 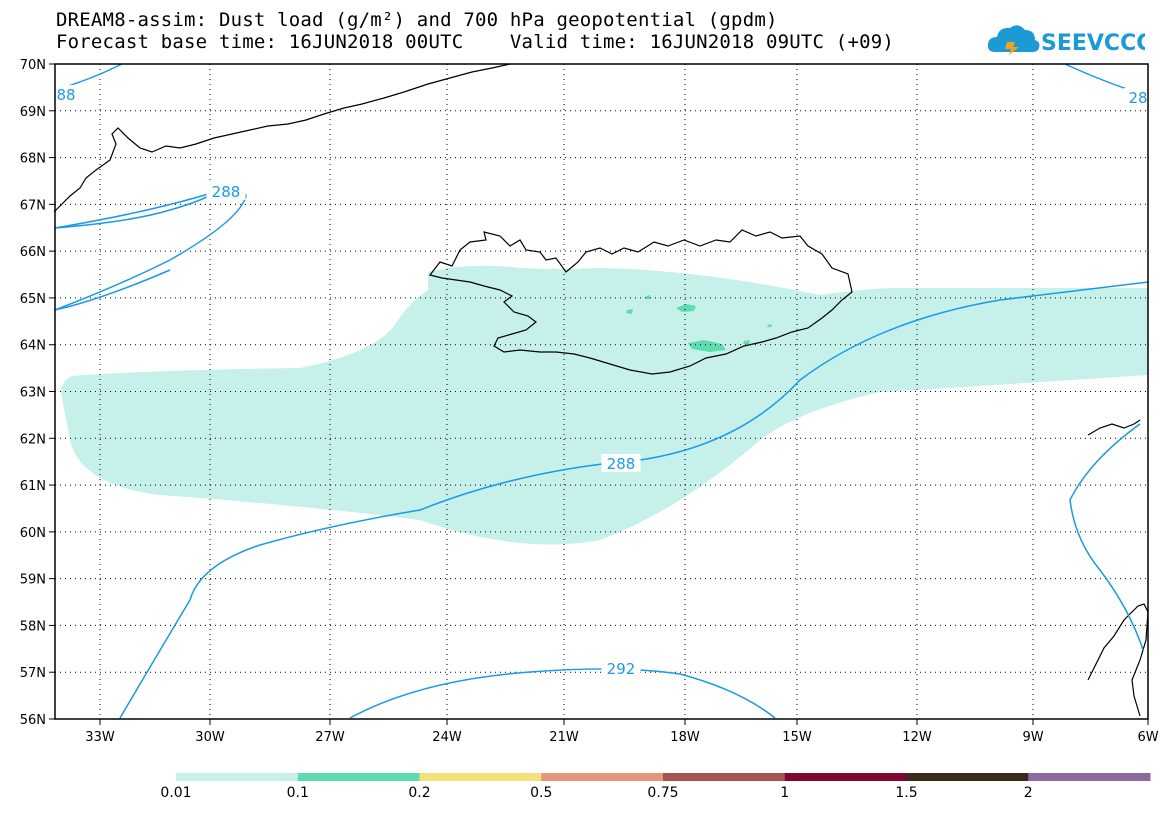 I want to click on cloud-icon, so click(x=1013, y=40).